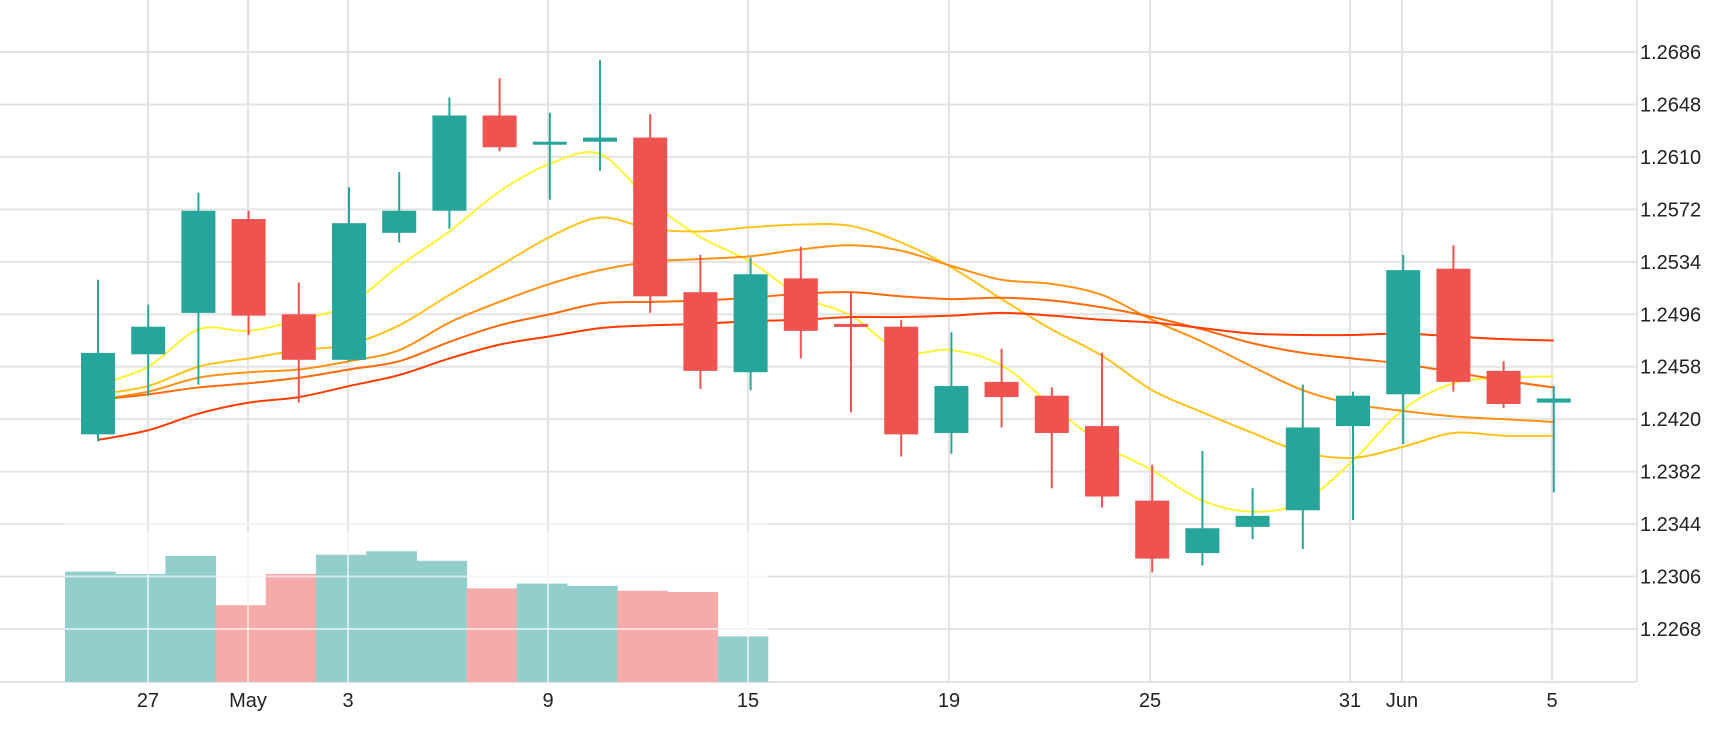 The image size is (1730, 730). Describe the element at coordinates (1670, 630) in the screenshot. I see `y-tick-label: 1.2268` at that location.